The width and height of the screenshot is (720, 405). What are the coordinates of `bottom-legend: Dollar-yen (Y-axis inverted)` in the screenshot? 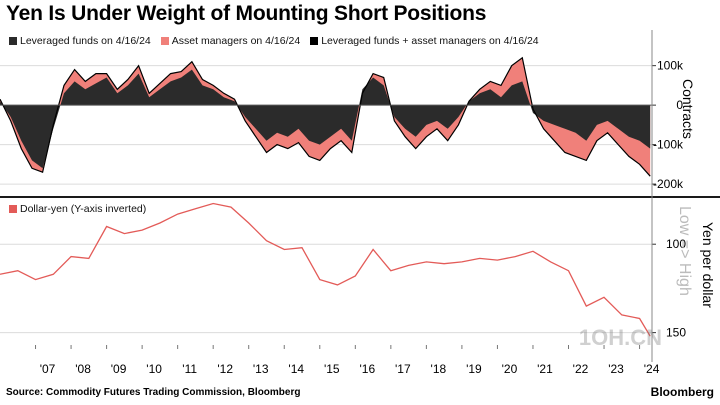 It's located at (78, 209).